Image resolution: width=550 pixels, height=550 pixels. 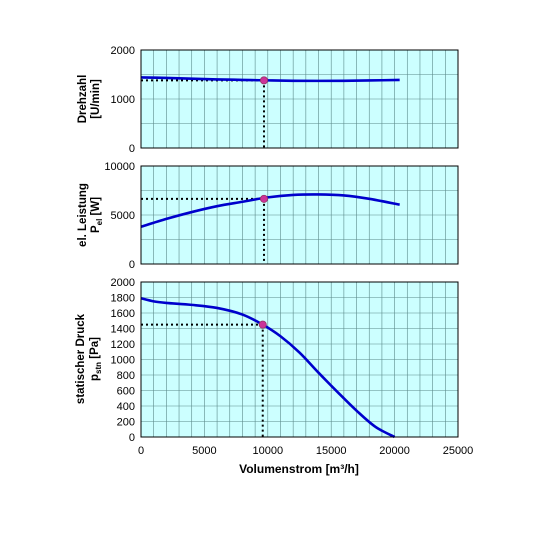 What do you see at coordinates (126, 392) in the screenshot?
I see `pressure-y-tick-label: 600` at bounding box center [126, 392].